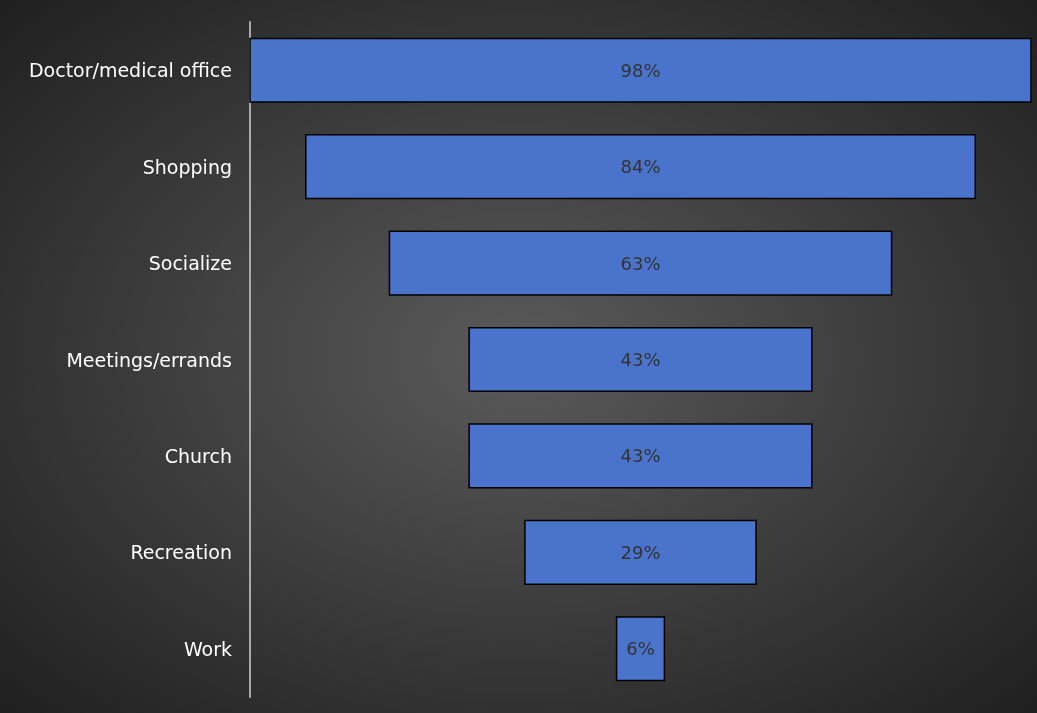  Describe the element at coordinates (640, 552) in the screenshot. I see `data-label: 29%` at that location.